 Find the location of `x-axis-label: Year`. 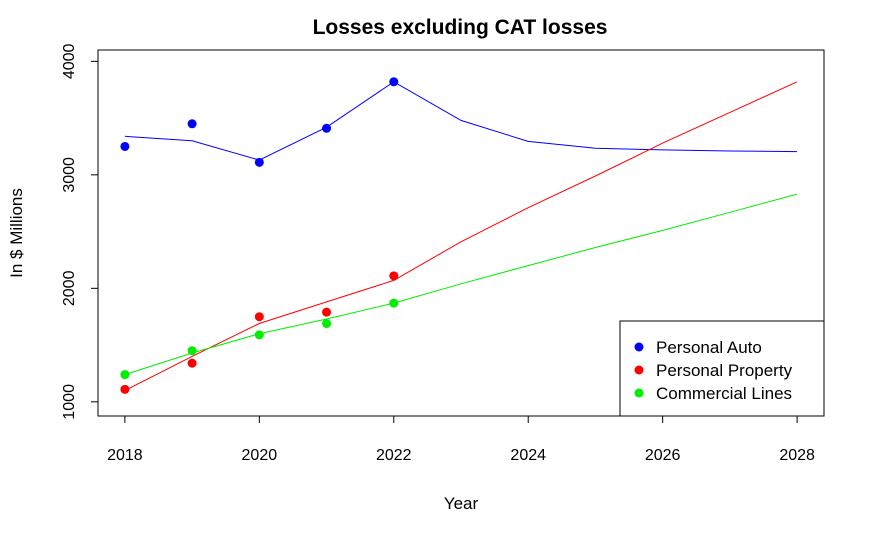

x-axis-label: Year is located at coordinates (461, 503).